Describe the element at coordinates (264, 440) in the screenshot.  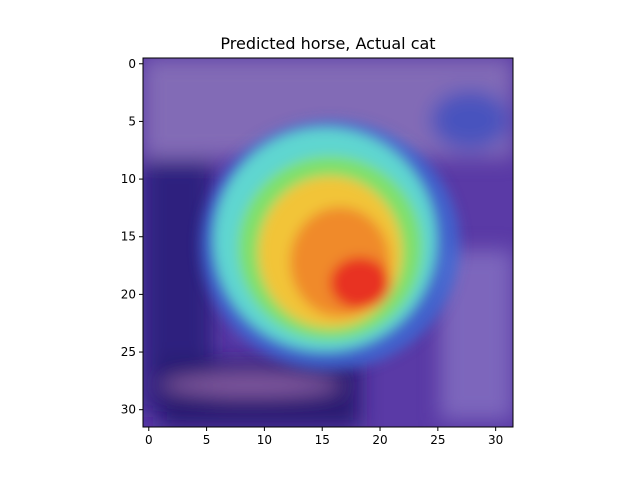
I see `x-tick-label: 10` at that location.